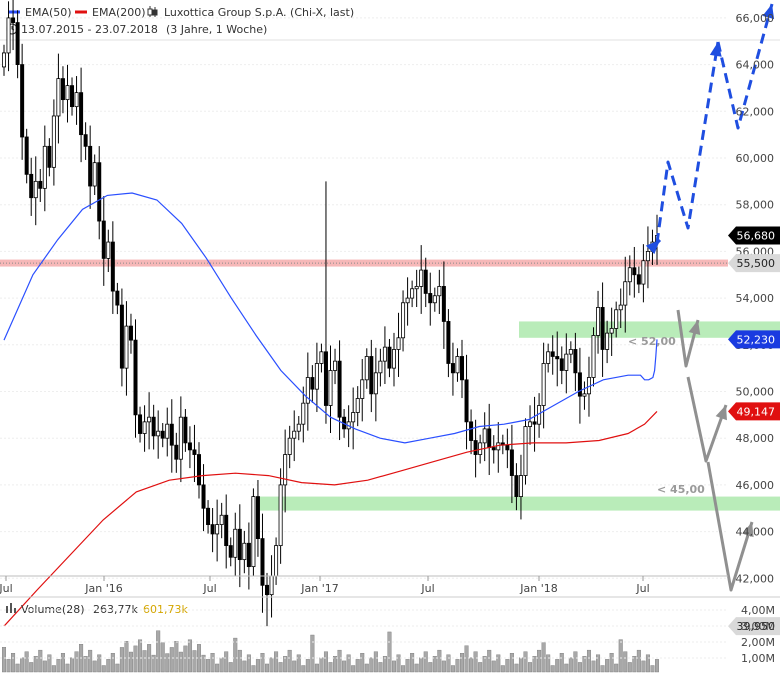 The height and width of the screenshot is (680, 780). What do you see at coordinates (754, 339) in the screenshot?
I see `price-tag-bg` at bounding box center [754, 339].